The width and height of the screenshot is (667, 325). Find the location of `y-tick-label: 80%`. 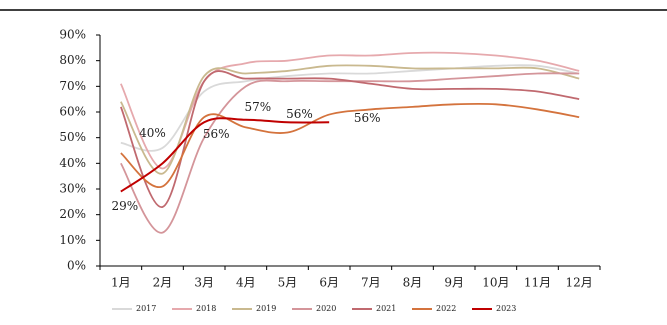

y-tick-label: 80% is located at coordinates (72, 60).